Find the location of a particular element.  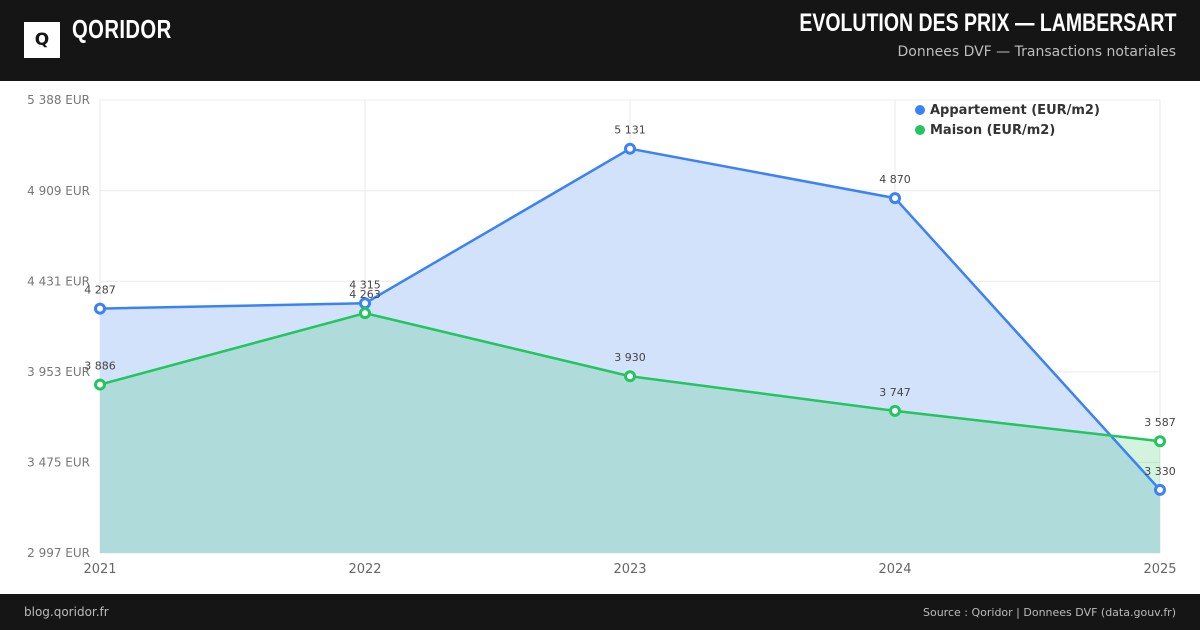

data-label: 4 315 is located at coordinates (365, 284).